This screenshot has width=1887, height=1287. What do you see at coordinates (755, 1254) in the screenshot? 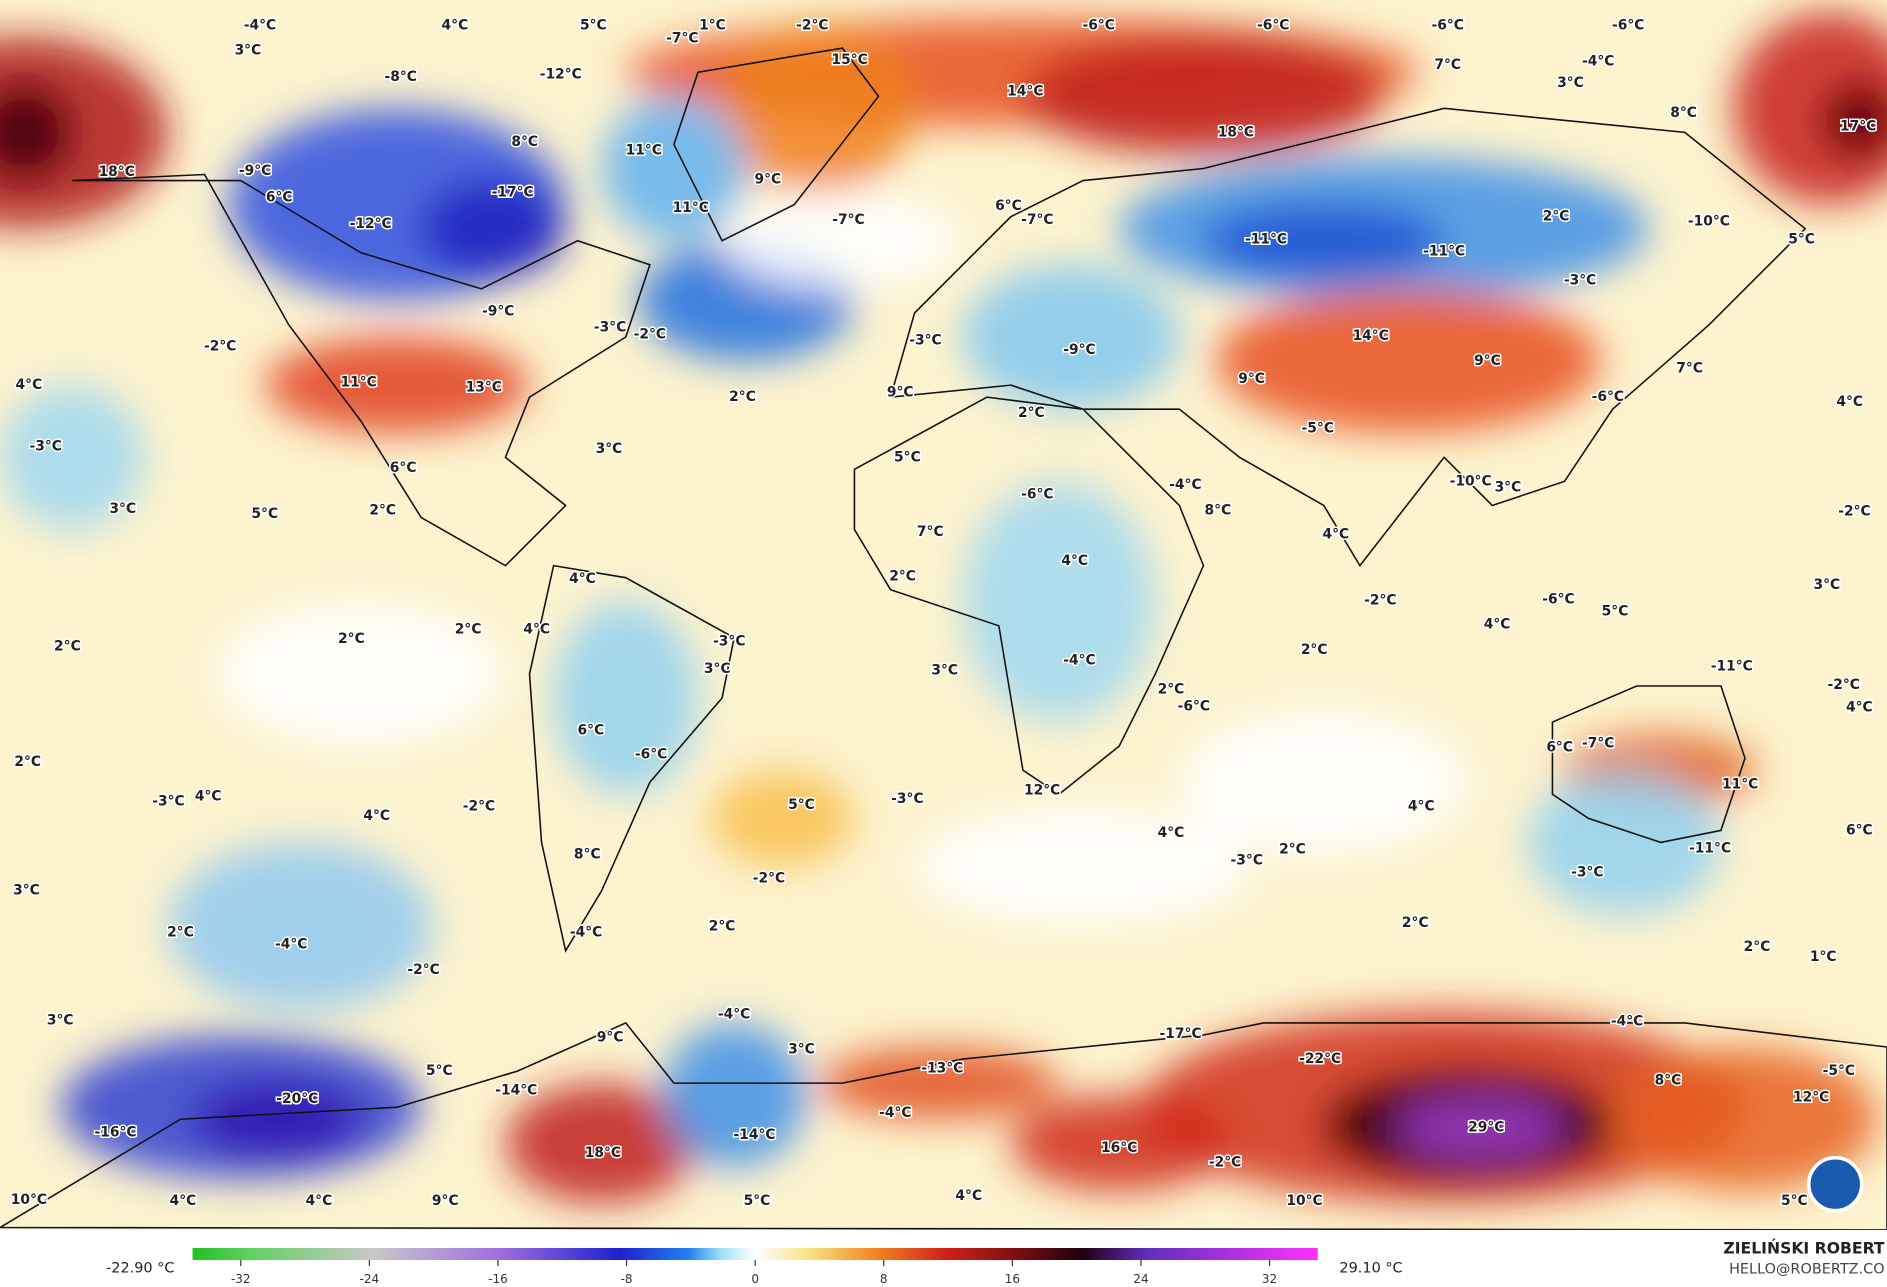
I see `colorbar` at bounding box center [755, 1254].